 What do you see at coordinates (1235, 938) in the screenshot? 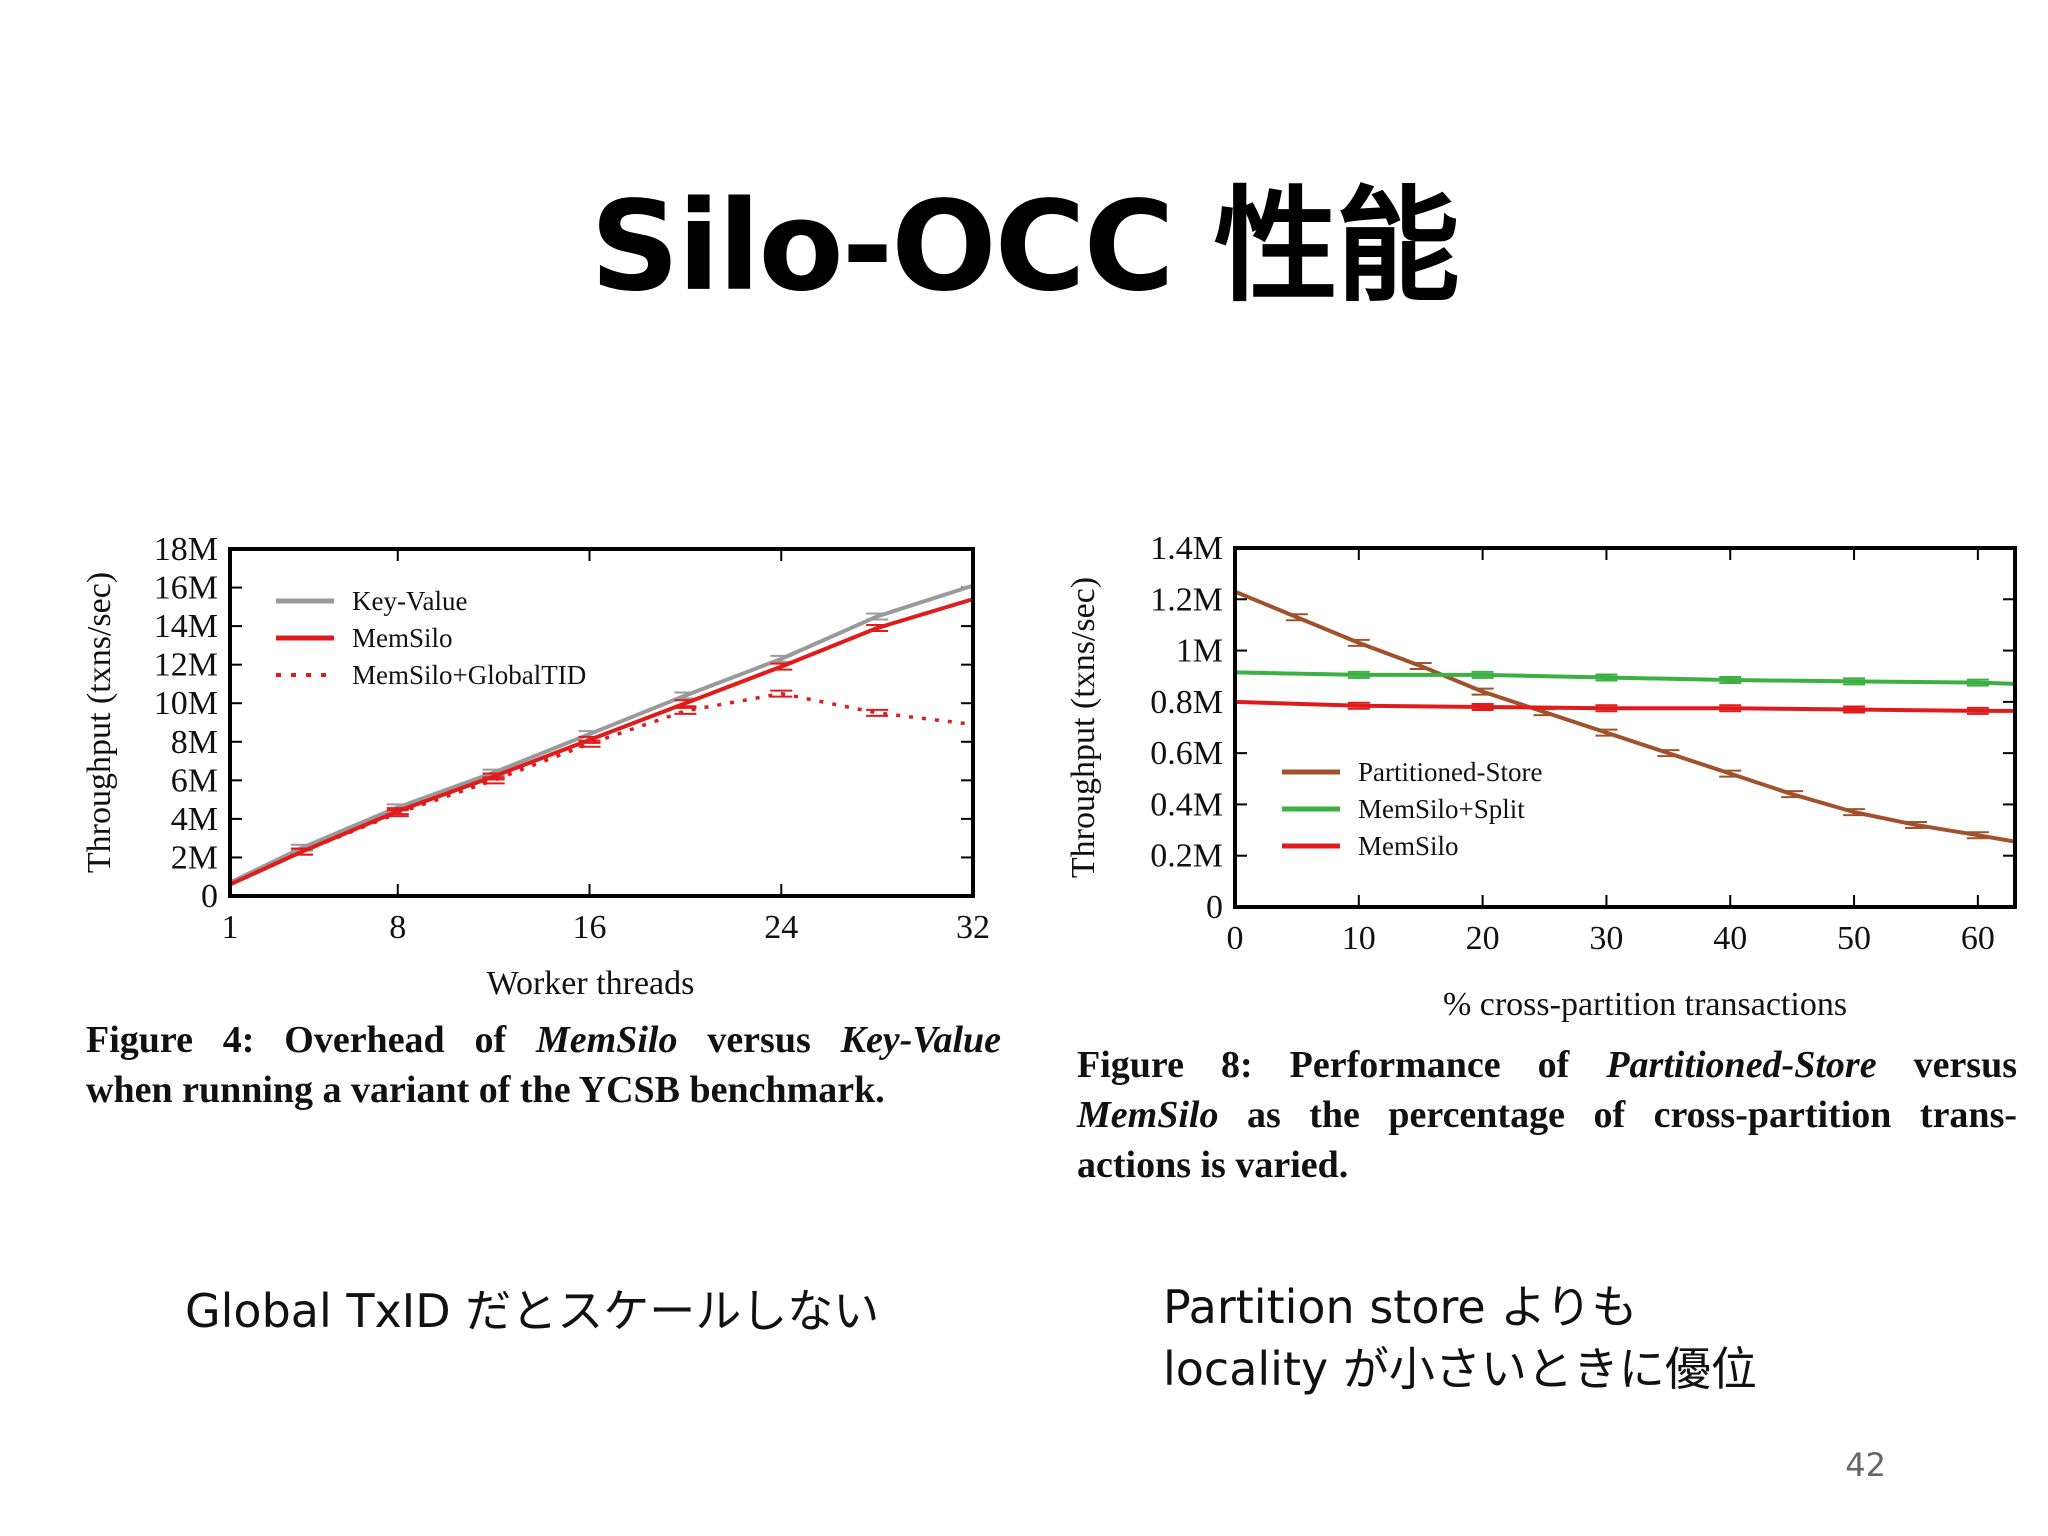
I see `x-tick-label: 0` at bounding box center [1235, 938].